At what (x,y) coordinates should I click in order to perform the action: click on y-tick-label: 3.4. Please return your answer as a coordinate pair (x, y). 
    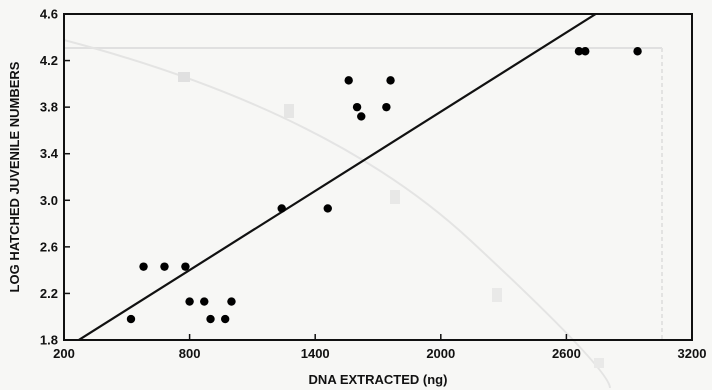
    Looking at the image, I should click on (49, 153).